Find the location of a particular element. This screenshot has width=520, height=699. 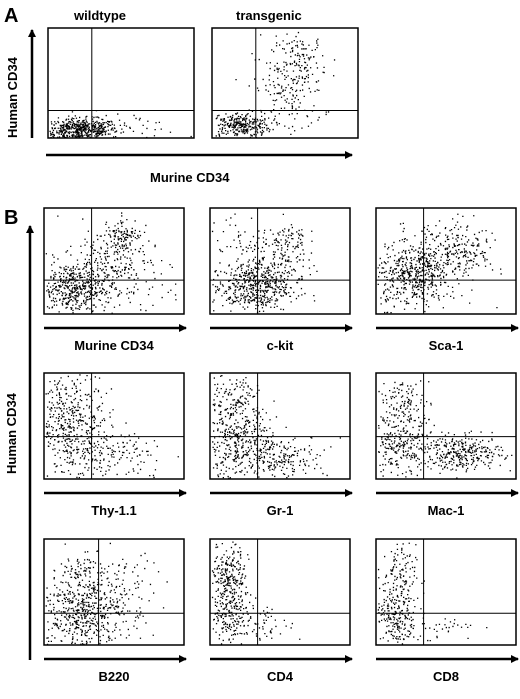

panel-b-plot-6-frame is located at coordinates (446, 426).